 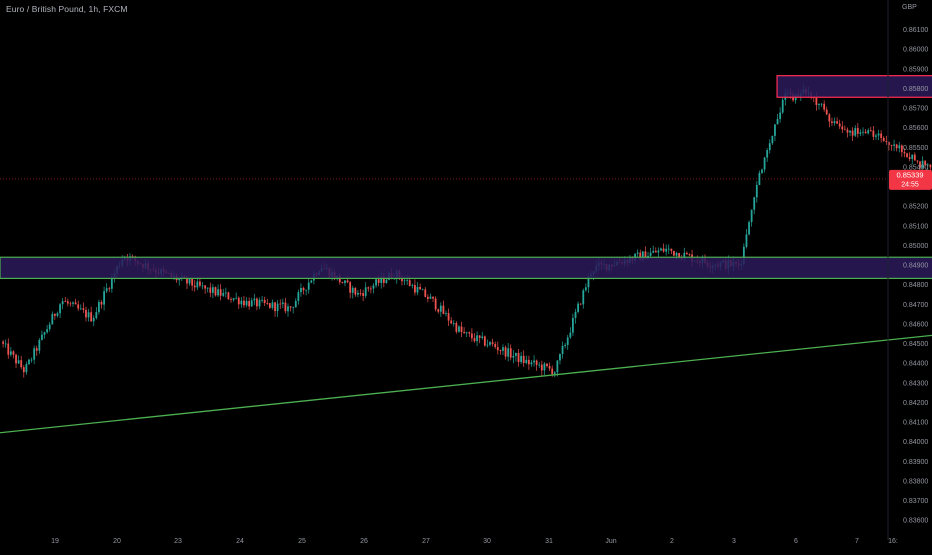 I want to click on price-tick-label: 0.84100, so click(x=915, y=423).